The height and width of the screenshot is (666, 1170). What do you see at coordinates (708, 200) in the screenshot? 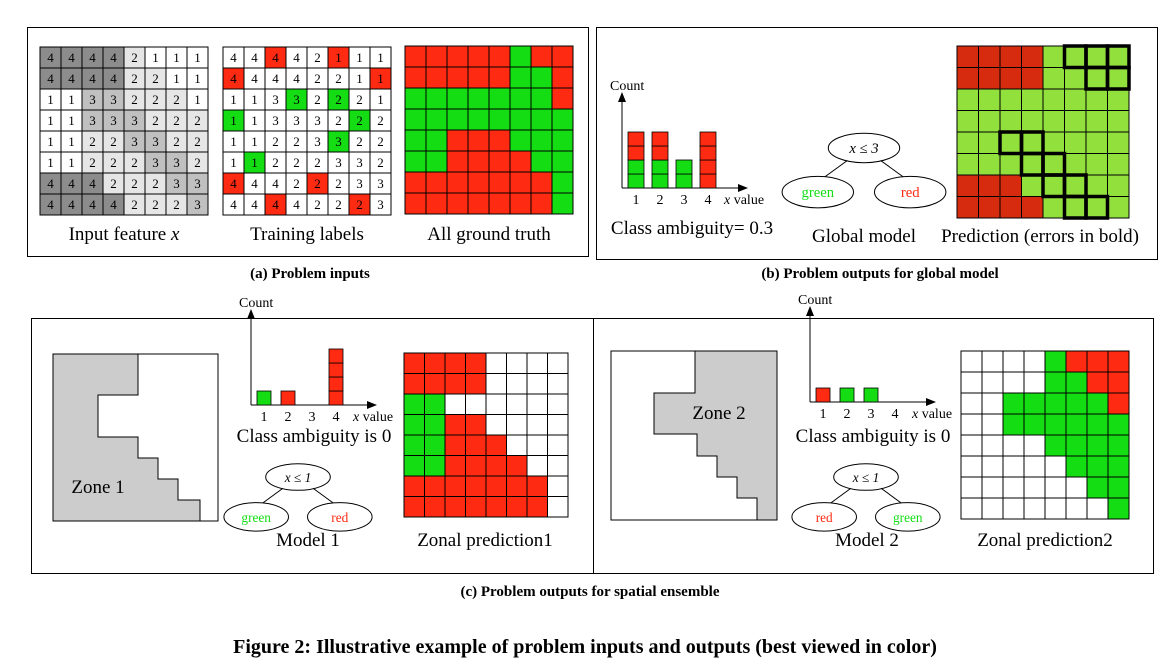
I see `global-histogram-tick: 4` at bounding box center [708, 200].